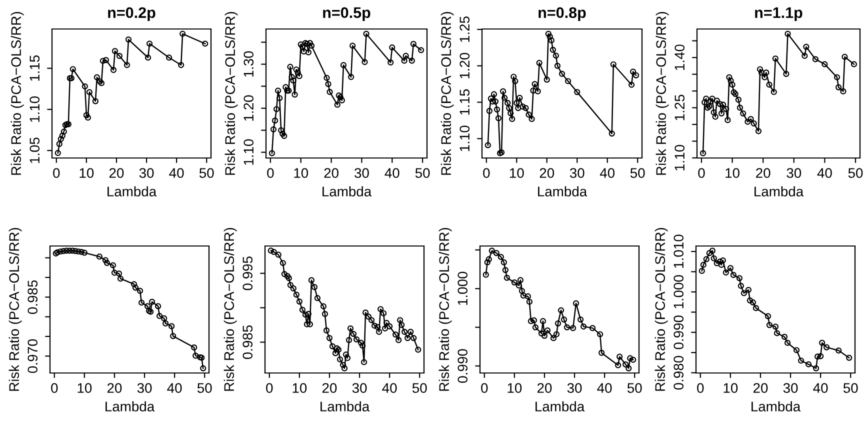  What do you see at coordinates (604, 388) in the screenshot?
I see `x-tick-label: 40` at bounding box center [604, 388].